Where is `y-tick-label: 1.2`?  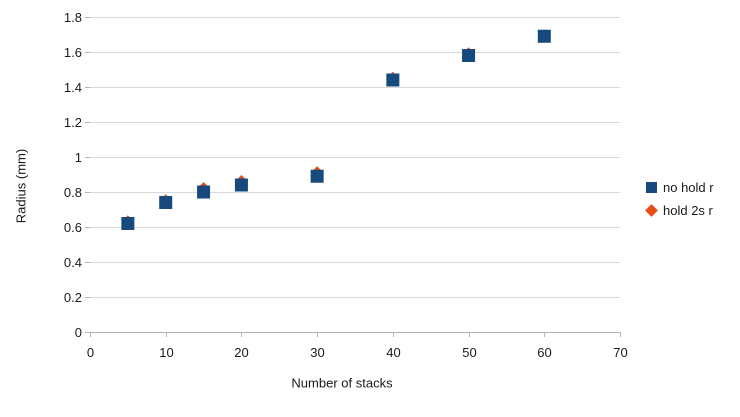 y-tick-label: 1.2 is located at coordinates (73, 122).